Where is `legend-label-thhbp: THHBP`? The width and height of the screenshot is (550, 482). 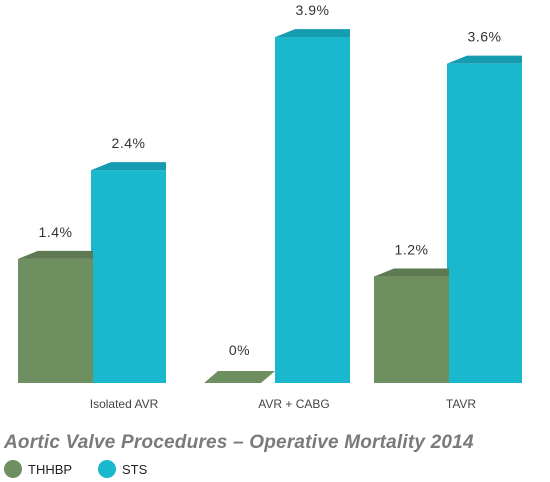
legend-label-thhbp: THHBP is located at coordinates (50, 469).